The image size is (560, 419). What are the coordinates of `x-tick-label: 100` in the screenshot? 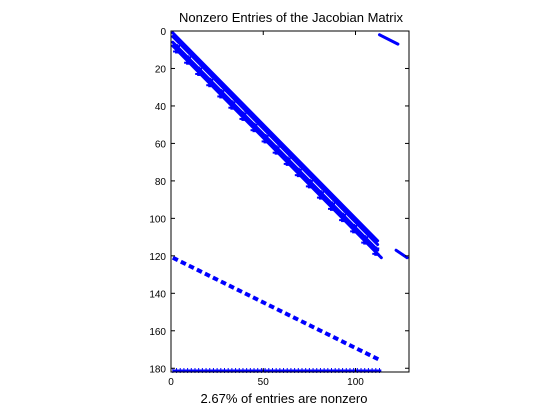 It's located at (355, 382).